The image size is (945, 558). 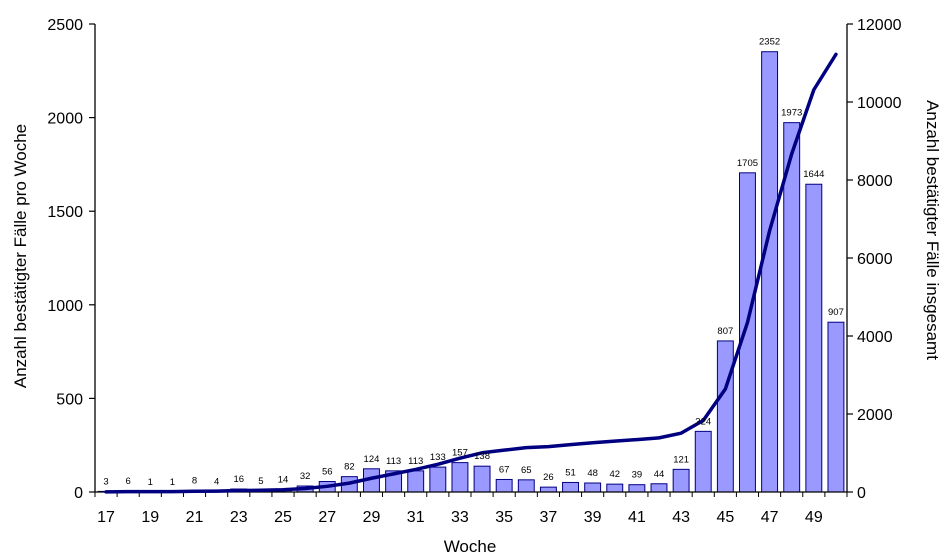 What do you see at coordinates (592, 473) in the screenshot?
I see `data-label: 48` at bounding box center [592, 473].